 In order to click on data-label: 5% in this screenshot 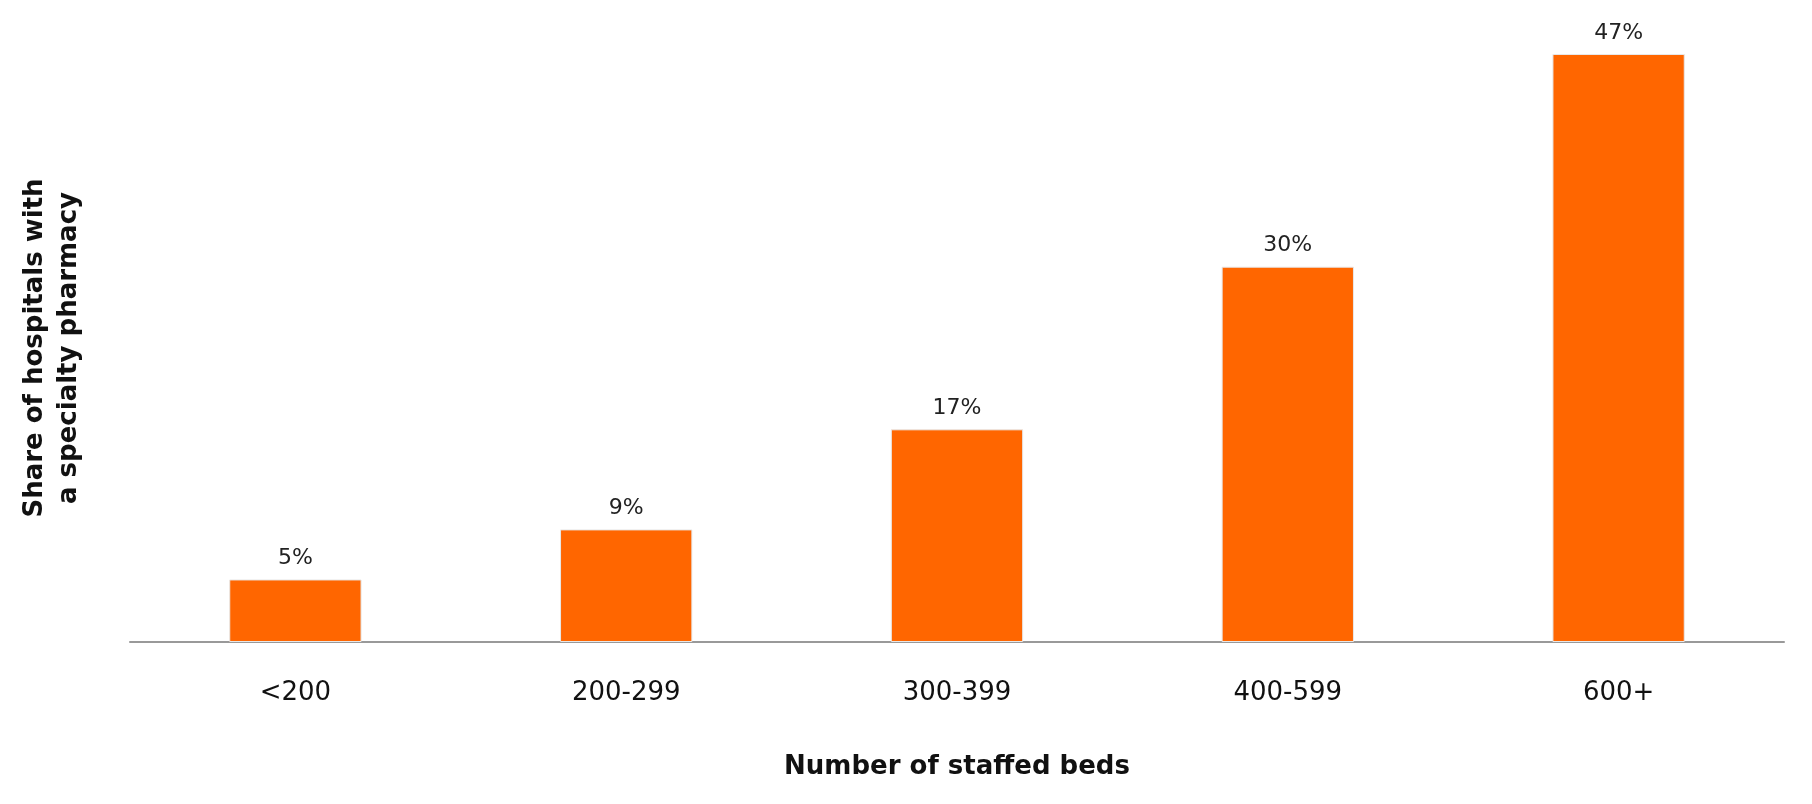, I will do `click(295, 556)`.